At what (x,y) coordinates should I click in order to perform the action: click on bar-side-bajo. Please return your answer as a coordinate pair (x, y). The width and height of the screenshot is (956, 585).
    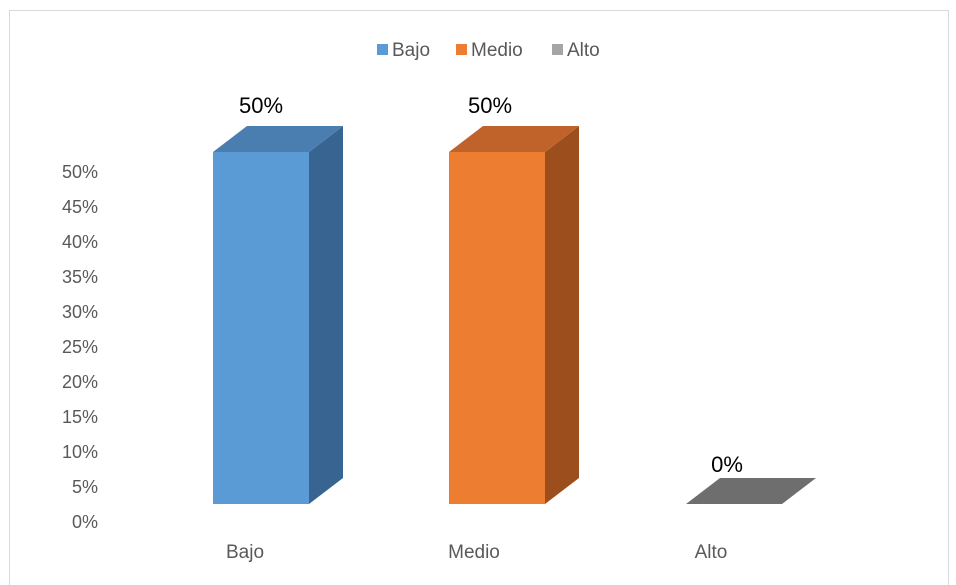
    Looking at the image, I should click on (326, 315).